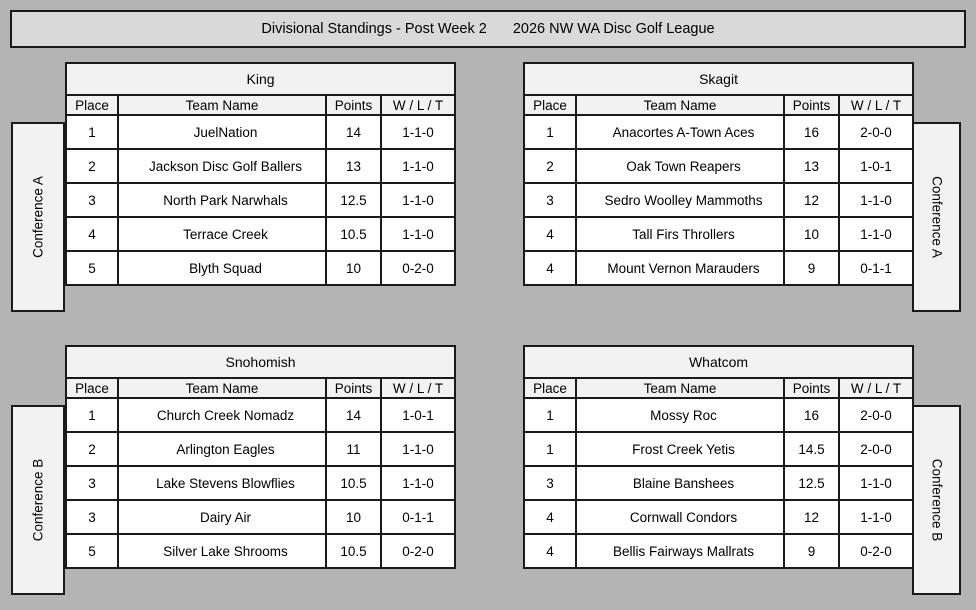 The image size is (976, 610). Describe the element at coordinates (222, 268) in the screenshot. I see `team-cell: Blyth Squad` at that location.